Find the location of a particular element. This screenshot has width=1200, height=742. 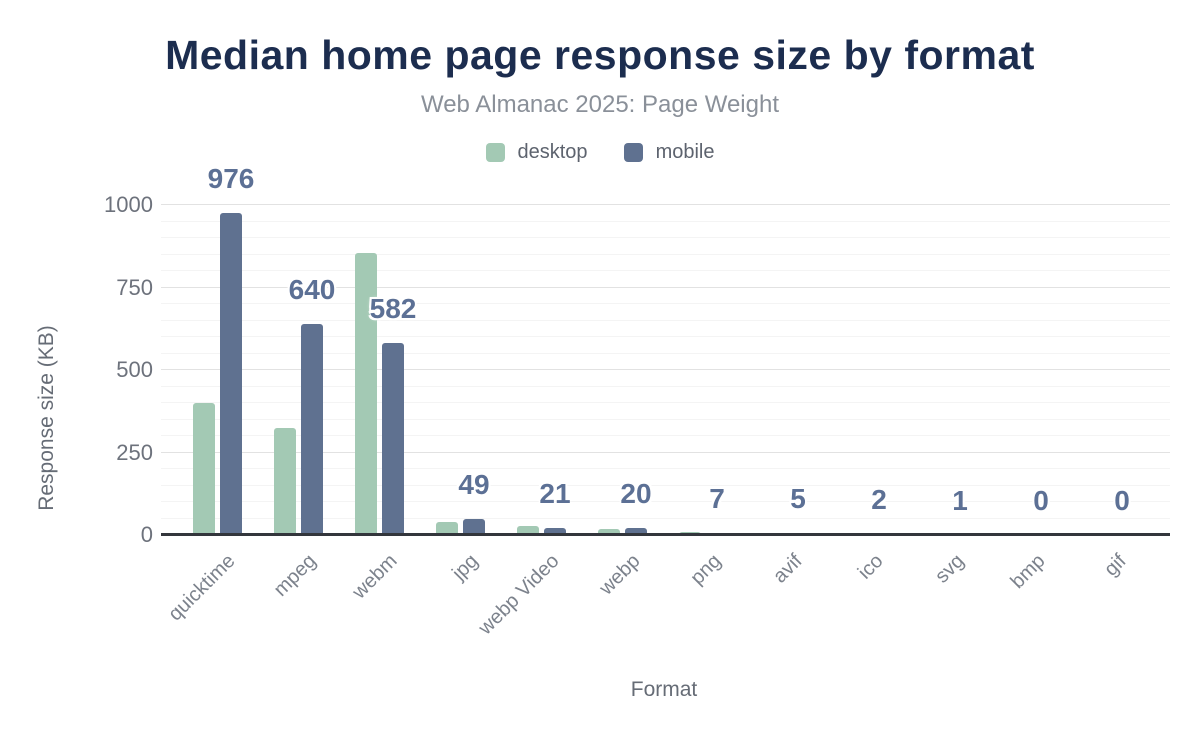

x-tick-label-webm: webm is located at coordinates (374, 577).